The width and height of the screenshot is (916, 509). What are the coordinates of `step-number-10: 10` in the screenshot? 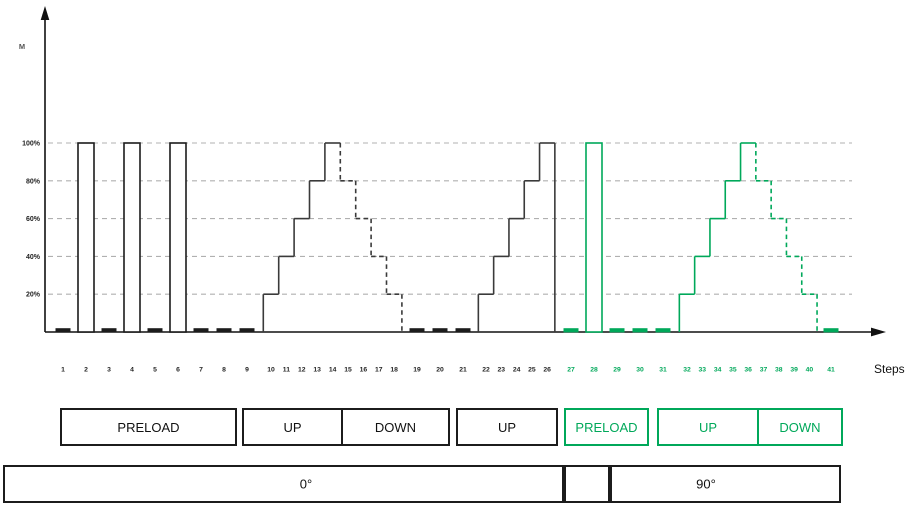 It's located at (271, 370).